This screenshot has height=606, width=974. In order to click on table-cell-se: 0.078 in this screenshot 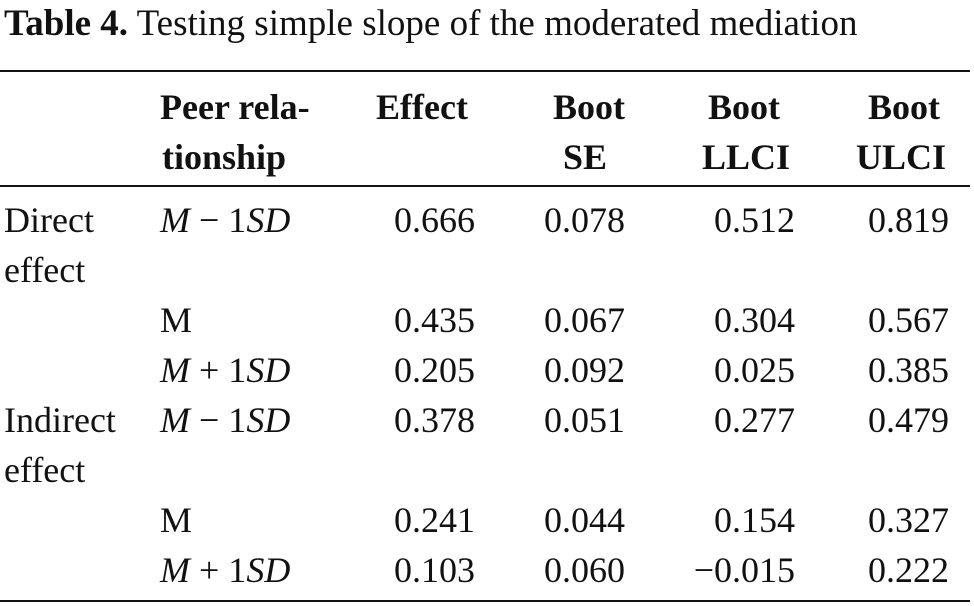, I will do `click(584, 220)`.